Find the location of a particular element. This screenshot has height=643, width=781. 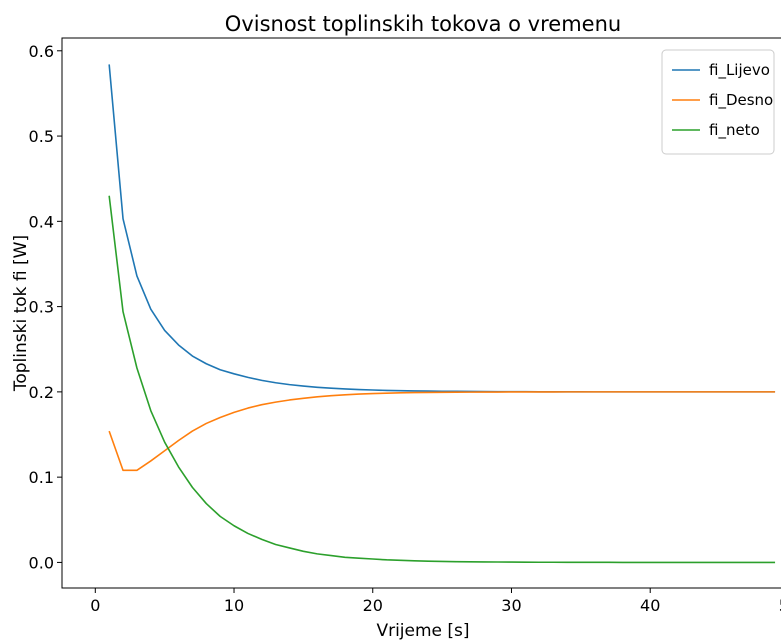

x-tick-label: 0 is located at coordinates (95, 605).